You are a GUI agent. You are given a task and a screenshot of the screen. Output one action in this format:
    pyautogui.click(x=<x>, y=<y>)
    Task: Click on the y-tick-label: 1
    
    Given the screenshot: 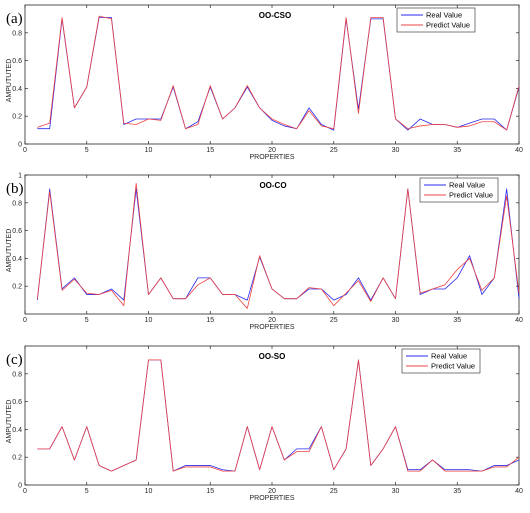 What is the action you would take?
    pyautogui.click(x=20, y=176)
    